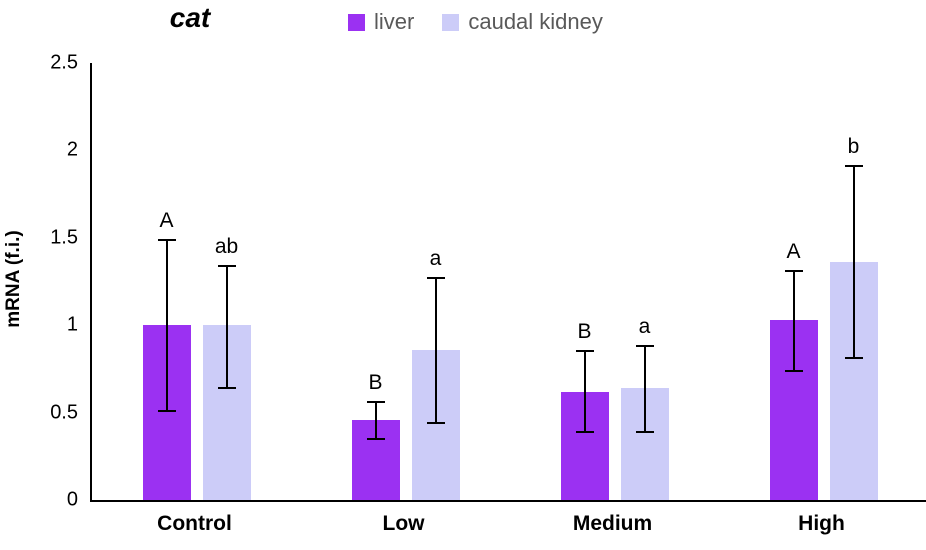 The width and height of the screenshot is (926, 550). What do you see at coordinates (72, 149) in the screenshot?
I see `y-tick-label: 2` at bounding box center [72, 149].